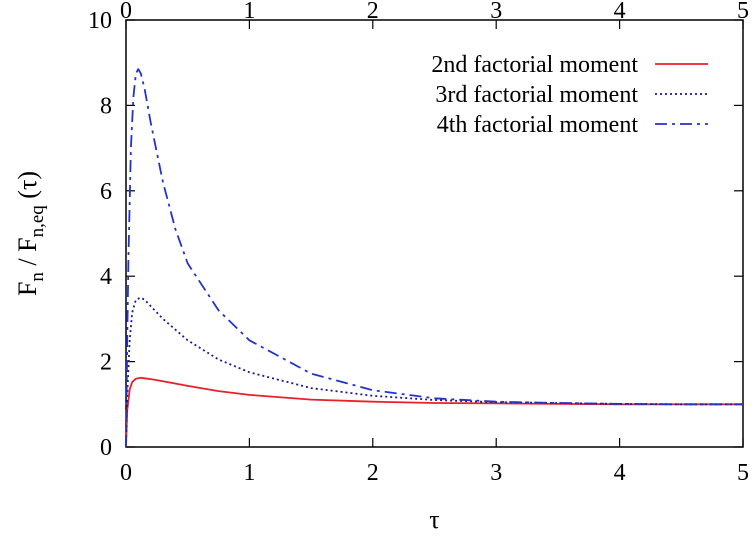  I want to click on x2-tick-label: 2, so click(373, 12).